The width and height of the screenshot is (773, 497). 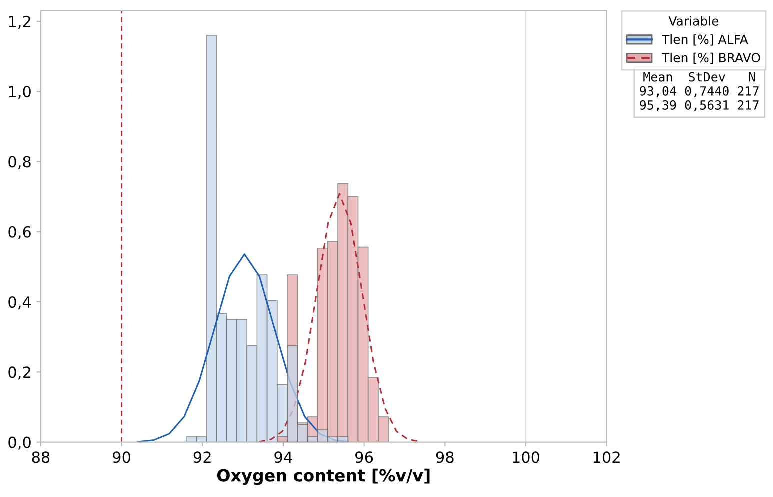 What do you see at coordinates (607, 458) in the screenshot?
I see `x-tick-label: 102` at bounding box center [607, 458].